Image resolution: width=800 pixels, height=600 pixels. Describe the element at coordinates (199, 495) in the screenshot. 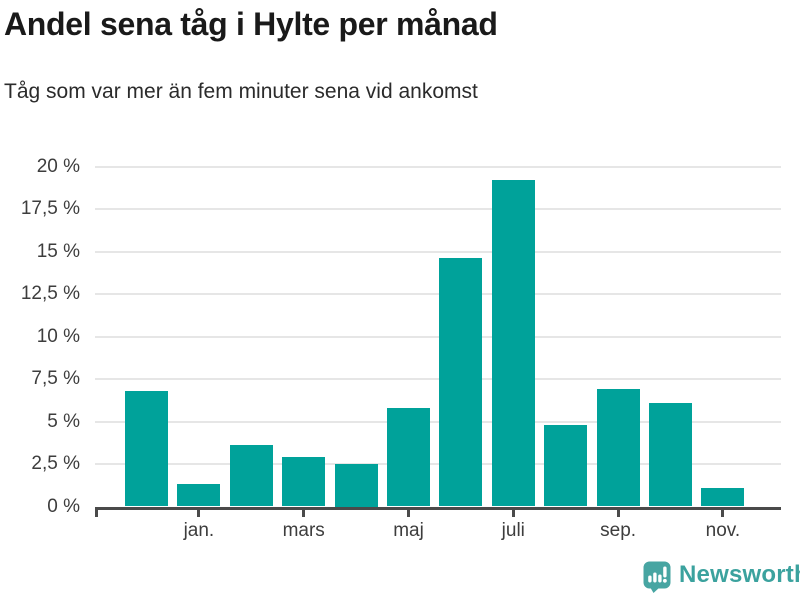

I see `bar-jan.` at that location.